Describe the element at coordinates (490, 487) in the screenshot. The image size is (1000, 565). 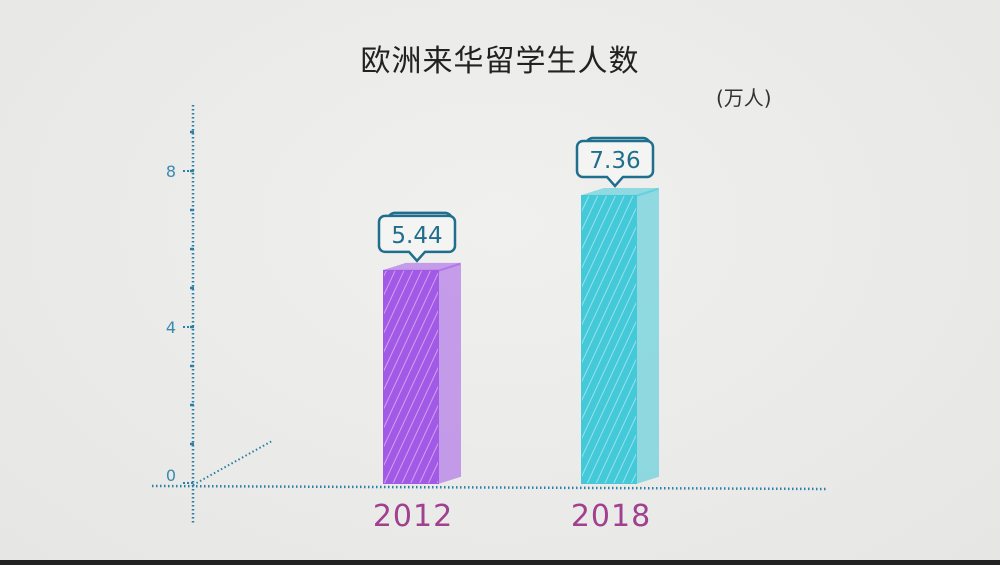
I see `x-axis` at that location.